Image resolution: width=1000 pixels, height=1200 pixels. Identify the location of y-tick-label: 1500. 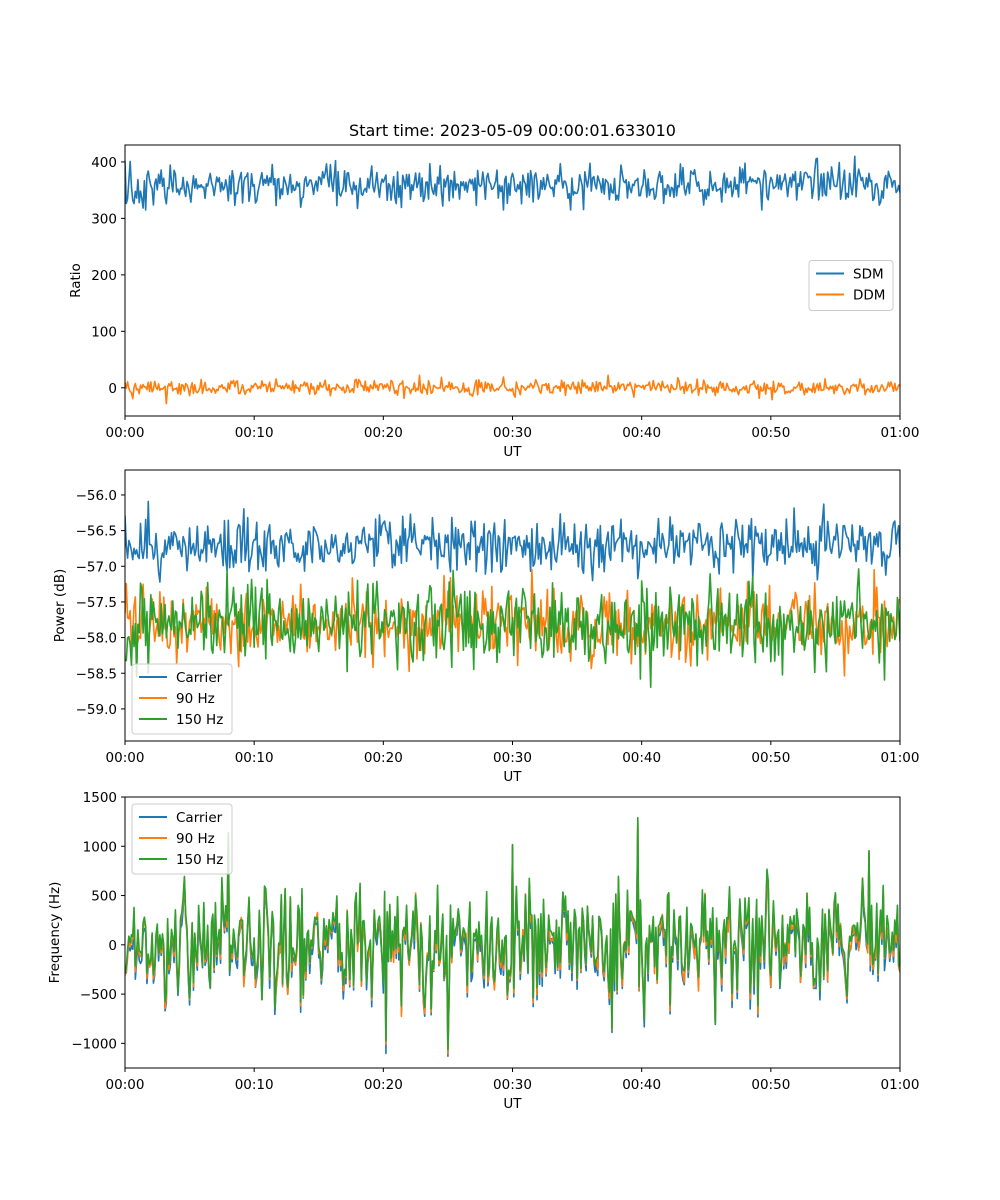
(100, 798).